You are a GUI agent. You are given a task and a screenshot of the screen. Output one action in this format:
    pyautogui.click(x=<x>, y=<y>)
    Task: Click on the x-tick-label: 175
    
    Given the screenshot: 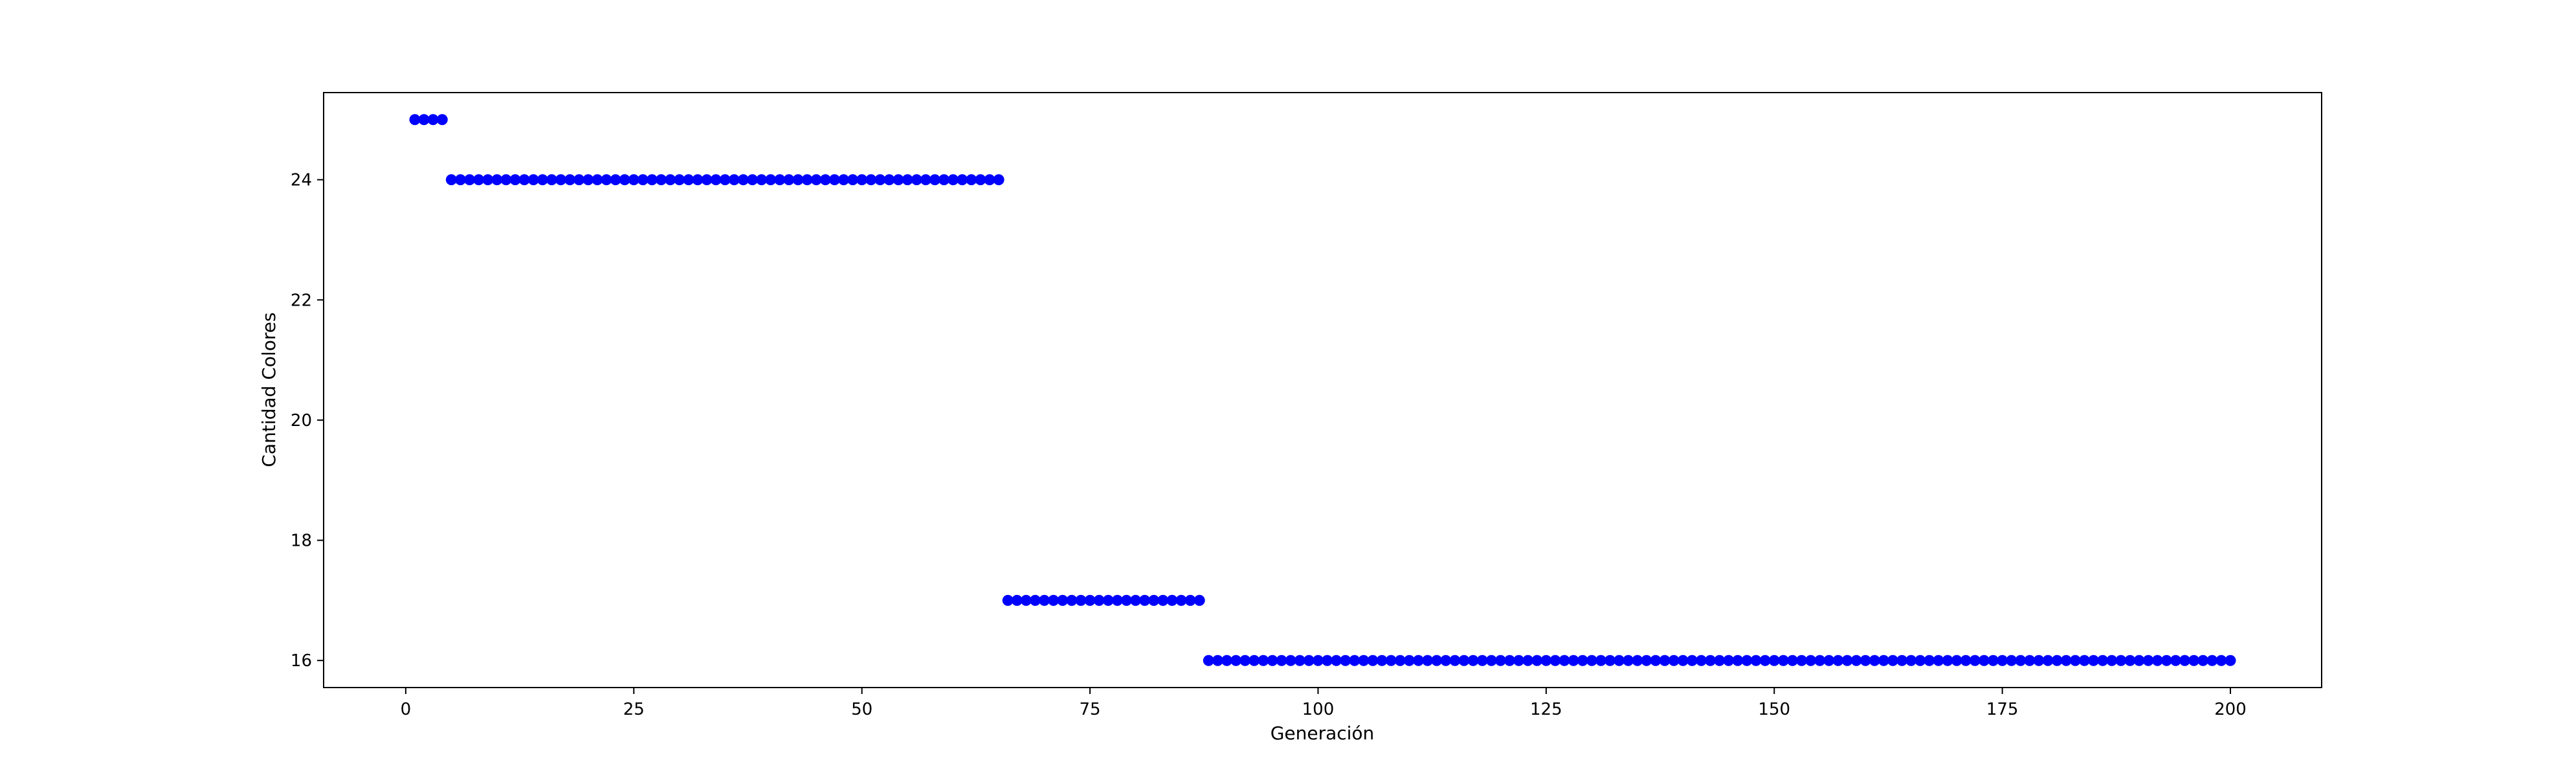 What is the action you would take?
    pyautogui.click(x=2002, y=709)
    